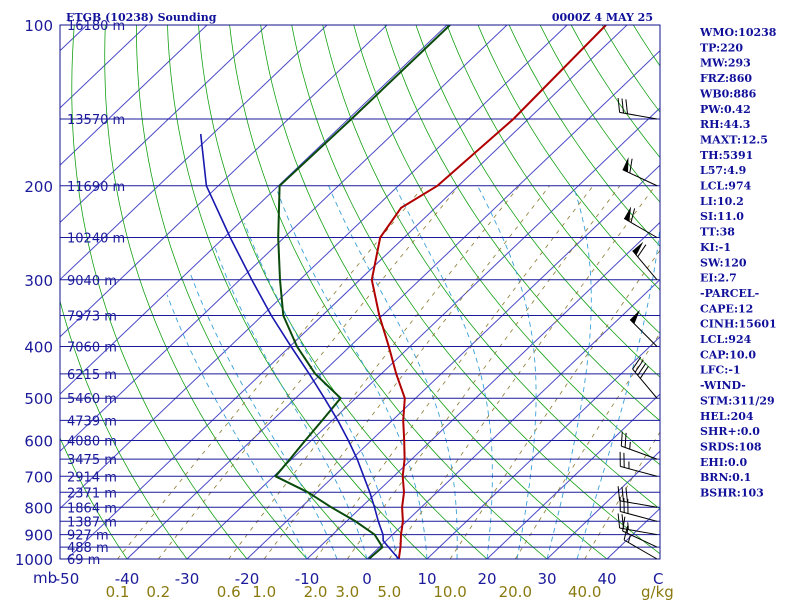 The width and height of the screenshot is (800, 600). I want to click on wind-barb-flag, so click(625, 165).